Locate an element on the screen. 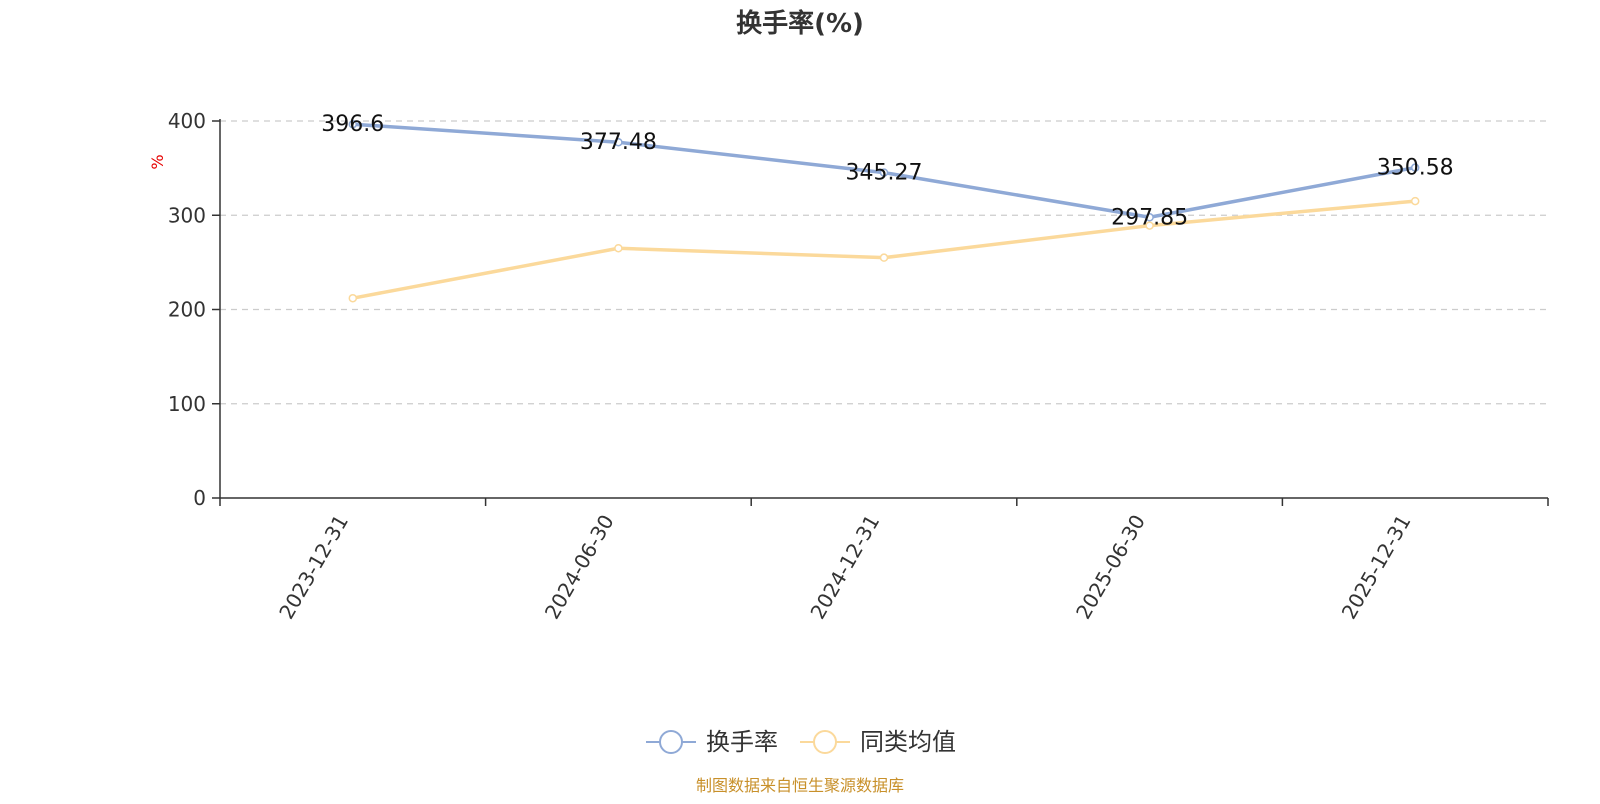  legend-item-1: 同类均值 is located at coordinates (878, 742).